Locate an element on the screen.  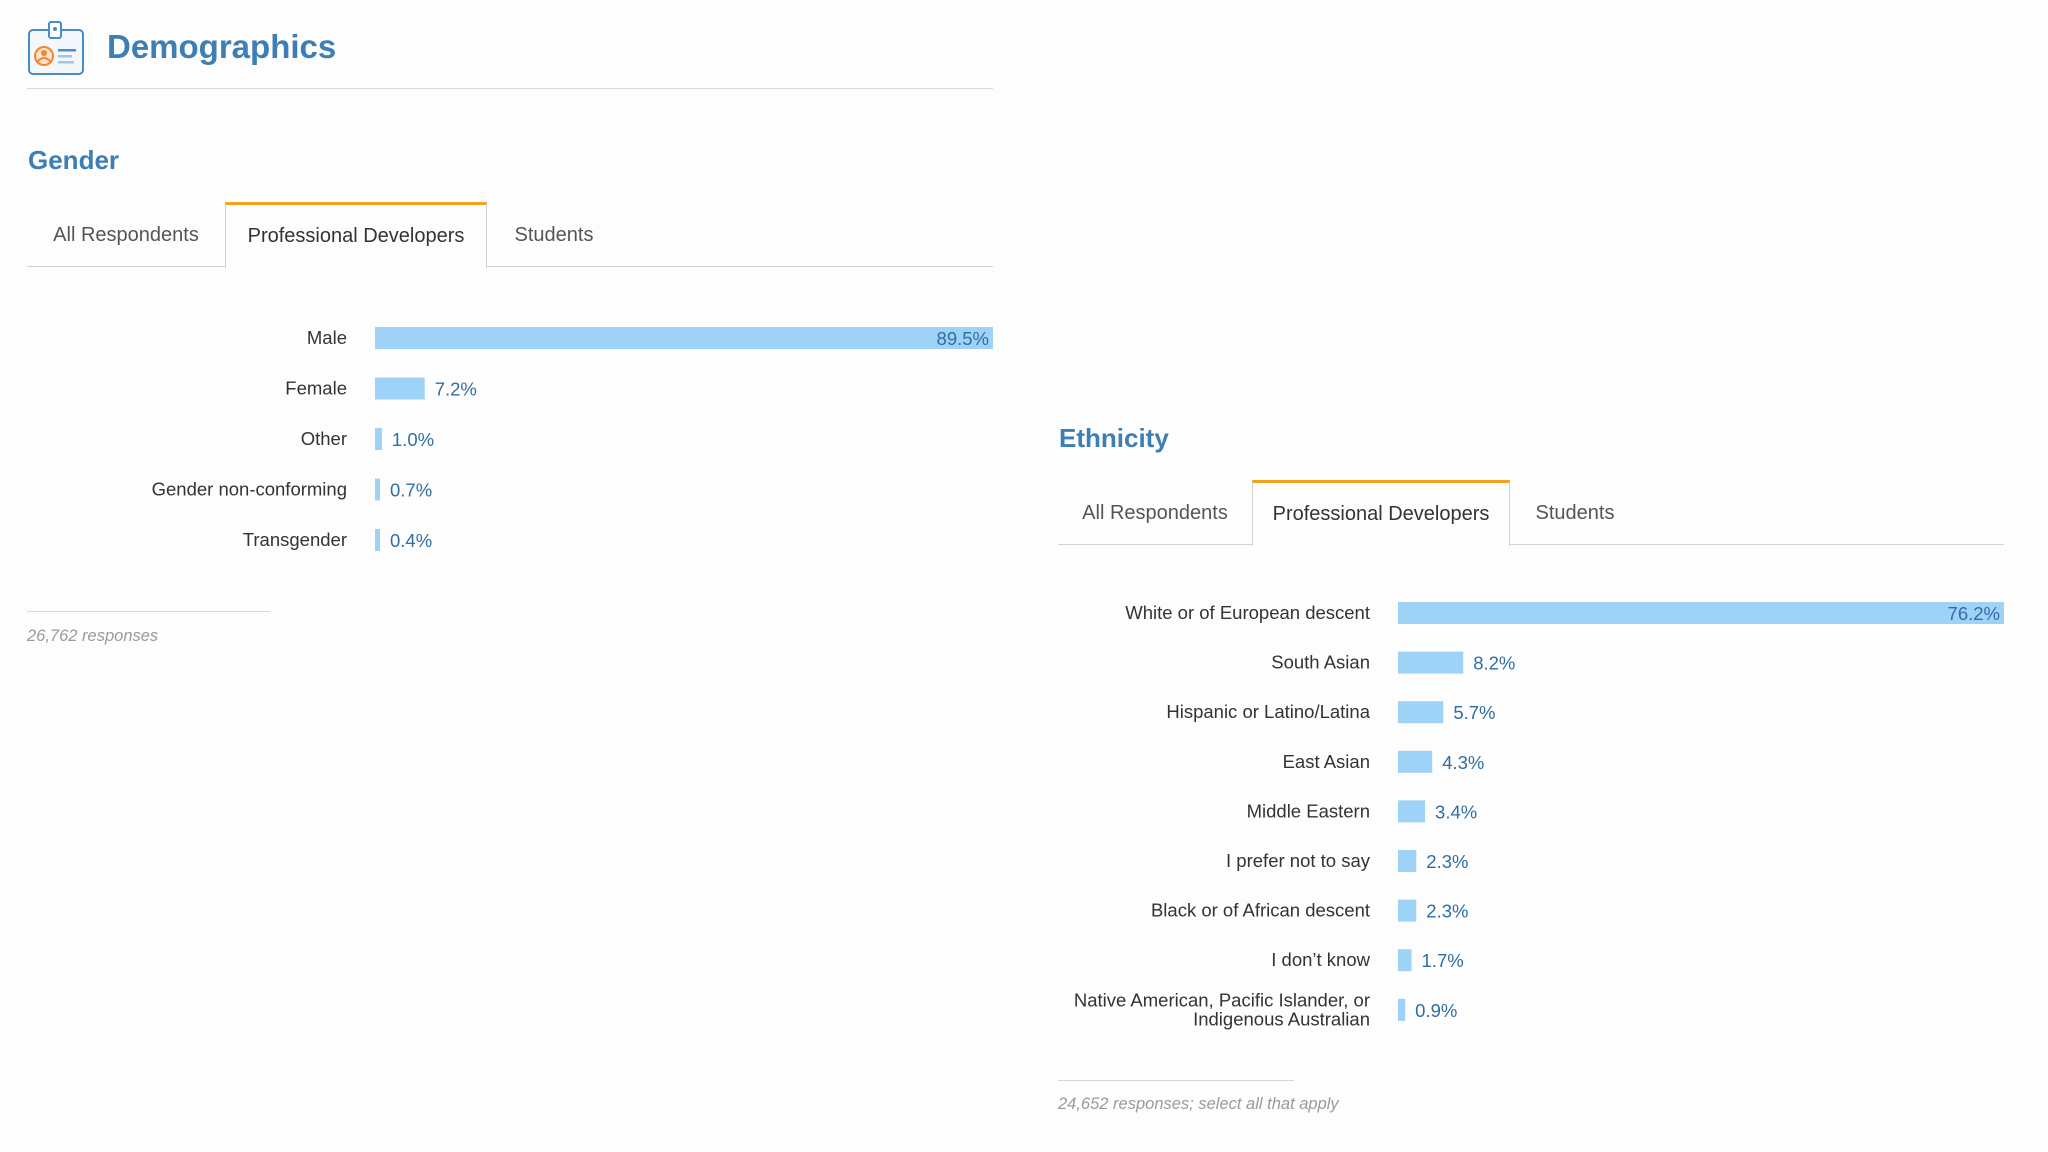
category-label: Hispanic or Latino/Latina is located at coordinates (1268, 711).